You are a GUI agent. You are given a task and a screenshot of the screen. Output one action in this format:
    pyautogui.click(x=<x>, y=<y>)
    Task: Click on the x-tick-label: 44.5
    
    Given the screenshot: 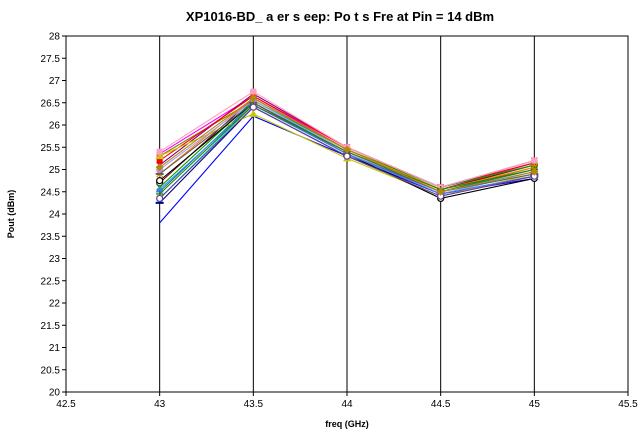 What is the action you would take?
    pyautogui.click(x=441, y=404)
    